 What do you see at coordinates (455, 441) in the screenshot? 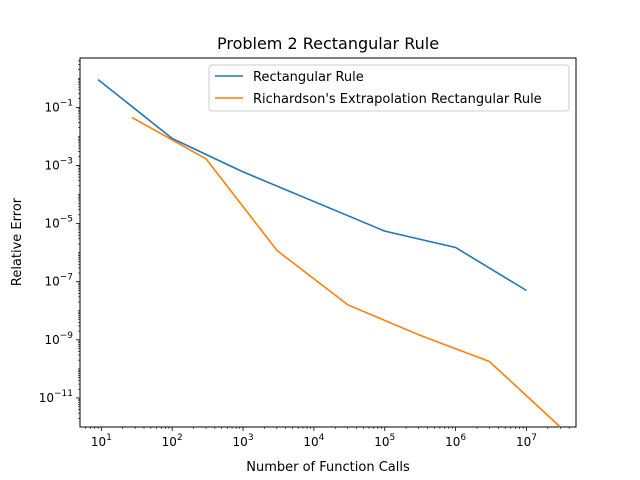
I see `x-tick-label: 10⁶` at bounding box center [455, 441].